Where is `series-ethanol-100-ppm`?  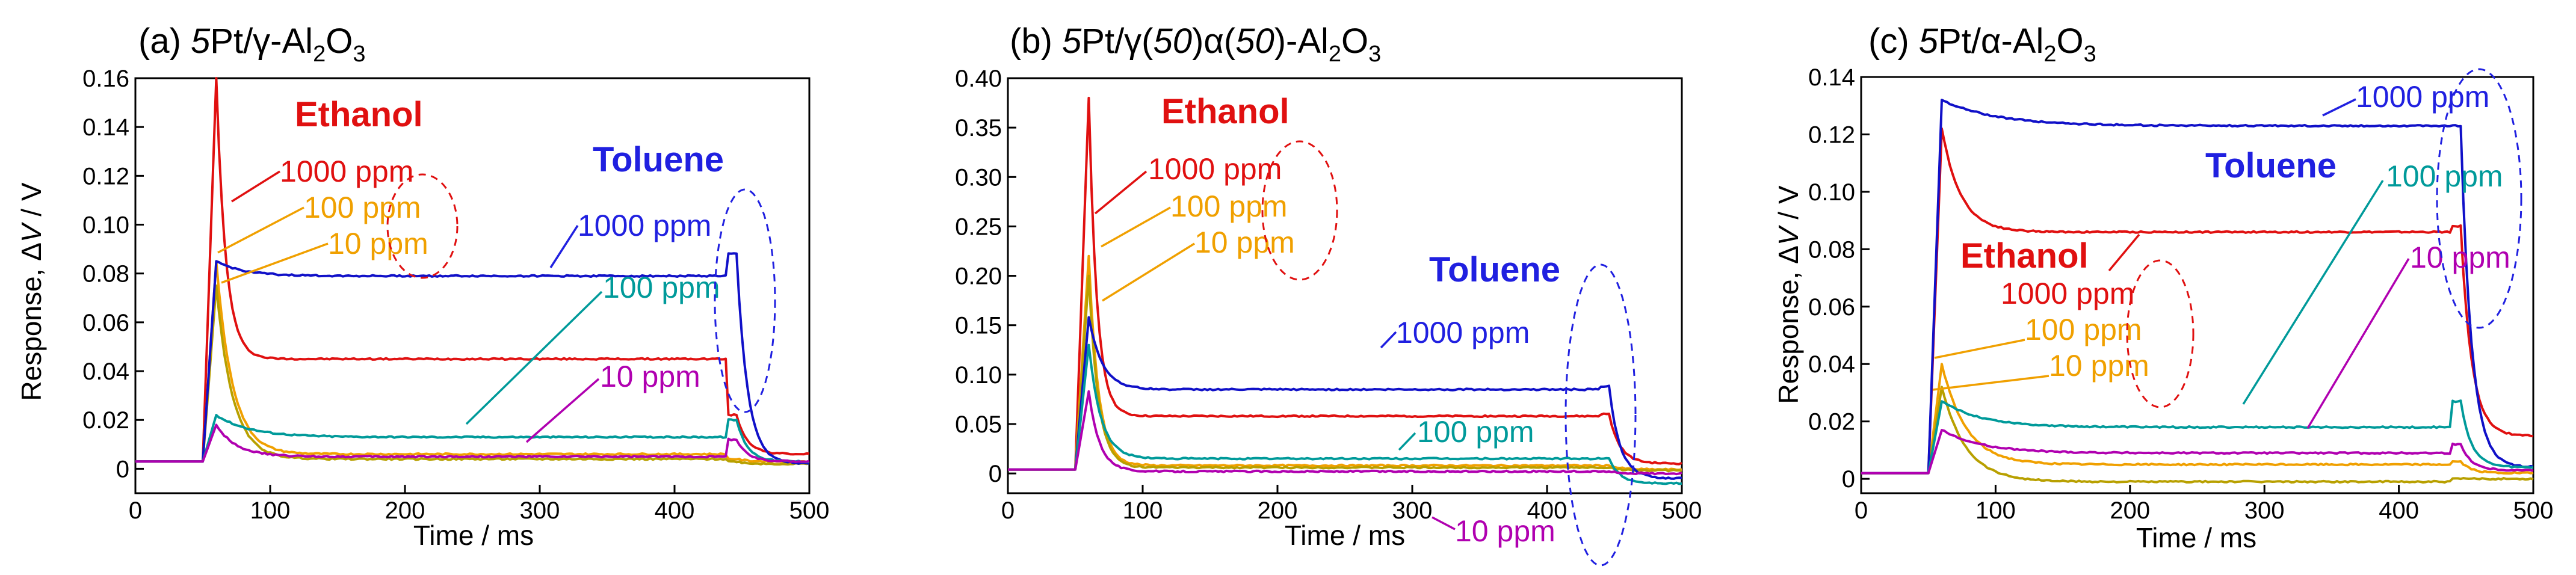
series-ethanol-100-ppm is located at coordinates (1345, 363).